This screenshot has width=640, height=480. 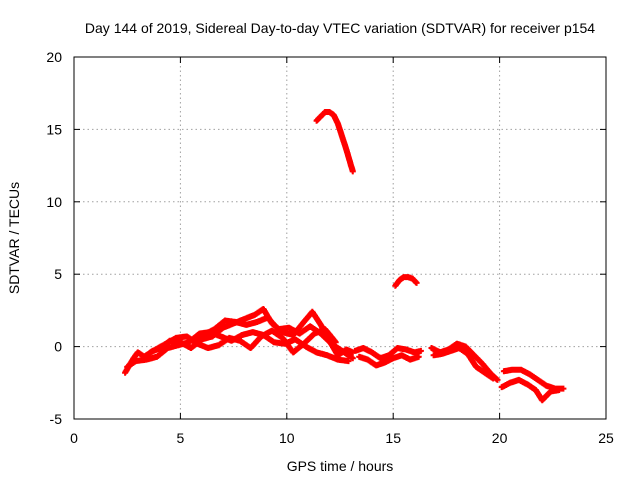 What do you see at coordinates (287, 438) in the screenshot?
I see `x-tick-label: 10` at bounding box center [287, 438].